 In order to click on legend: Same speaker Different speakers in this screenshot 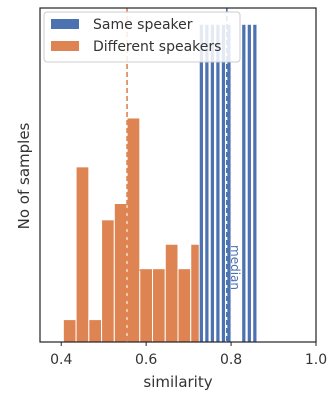, I will do `click(142, 37)`.